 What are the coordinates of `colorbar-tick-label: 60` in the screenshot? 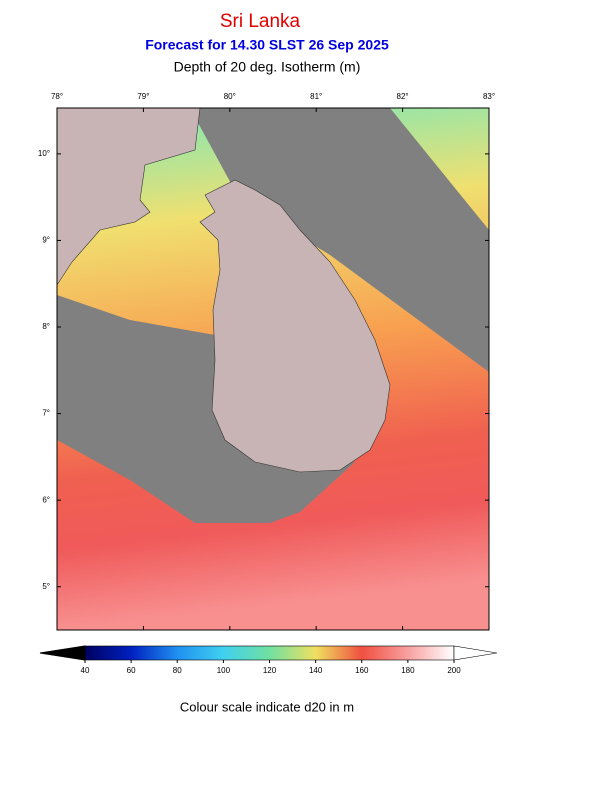 It's located at (131, 670).